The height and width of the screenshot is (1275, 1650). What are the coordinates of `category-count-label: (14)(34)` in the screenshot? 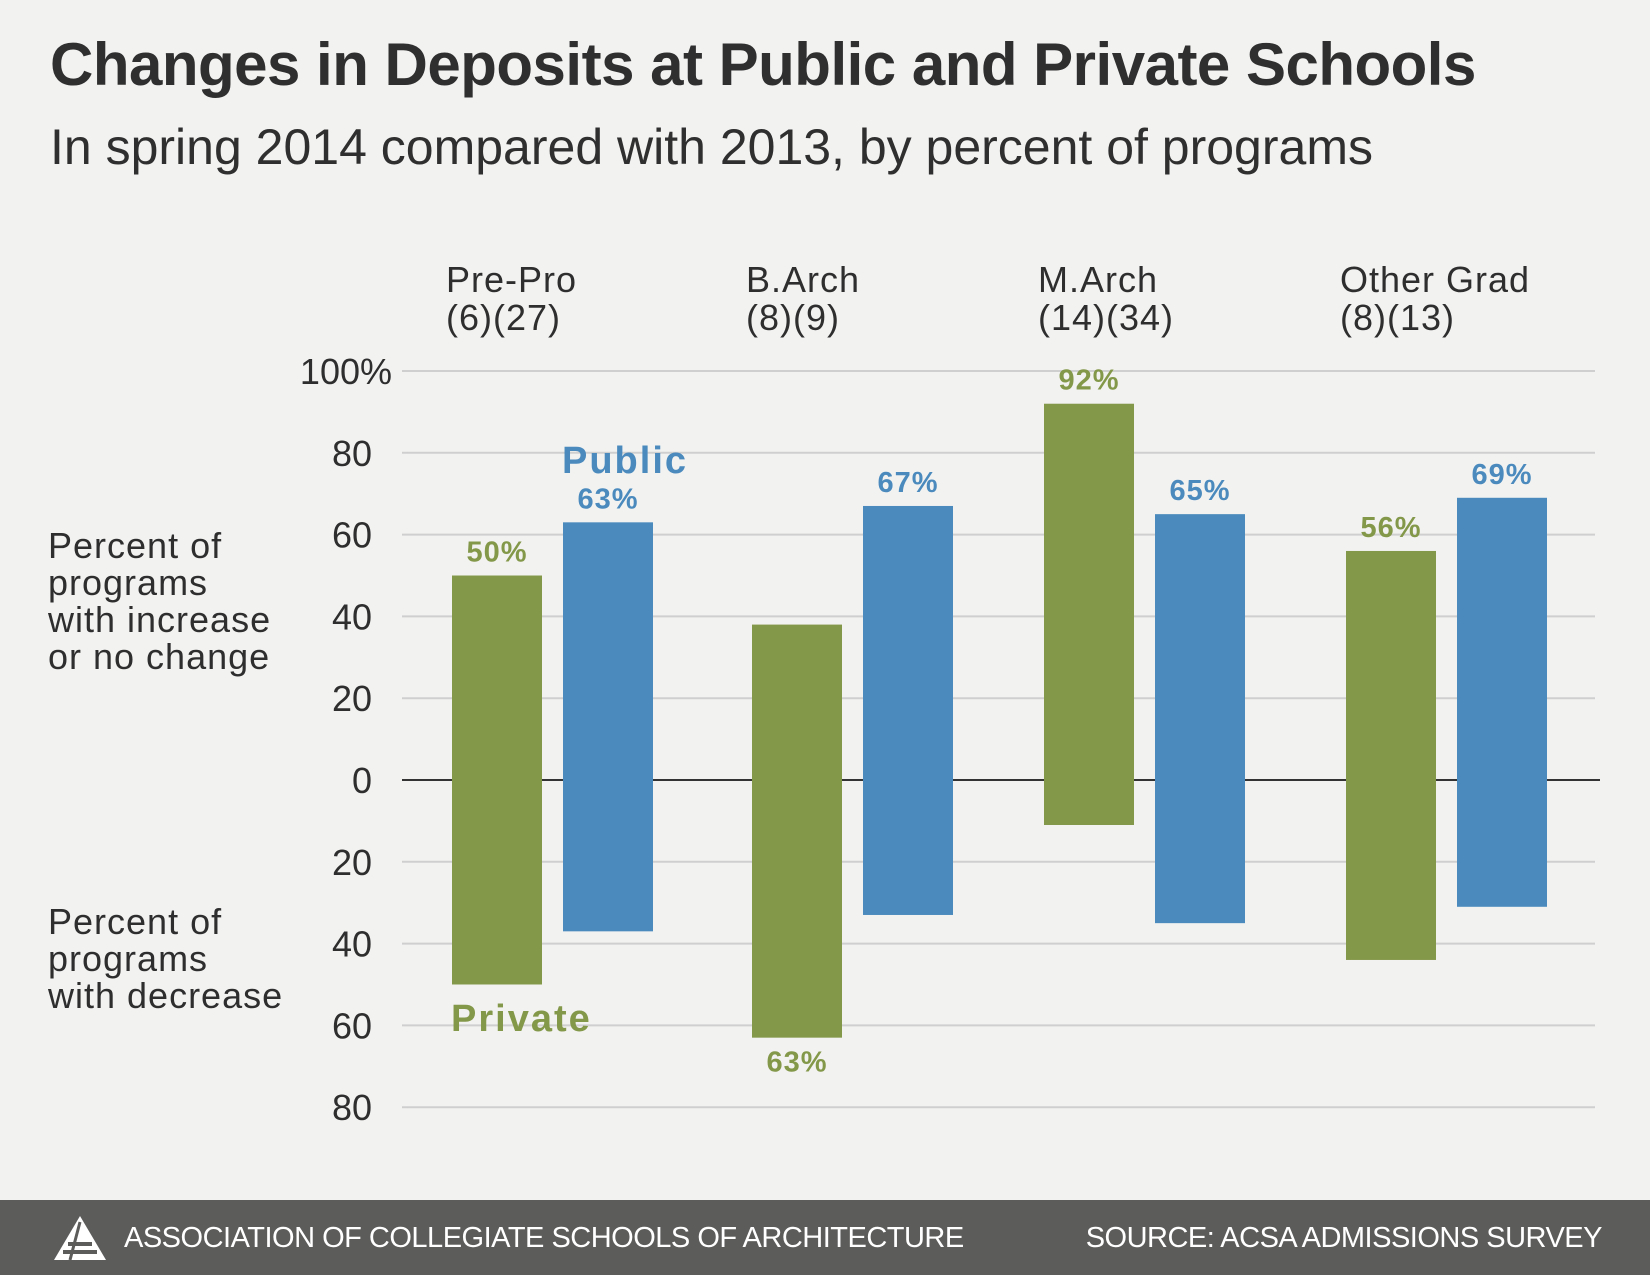 It's located at (1106, 317).